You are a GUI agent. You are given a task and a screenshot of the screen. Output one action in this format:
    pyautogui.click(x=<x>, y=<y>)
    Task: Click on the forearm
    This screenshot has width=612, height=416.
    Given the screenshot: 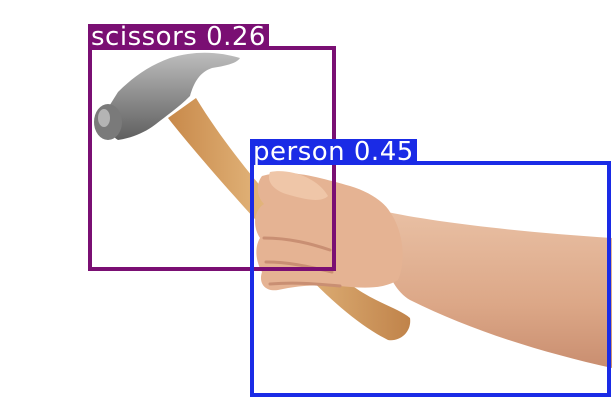 What is the action you would take?
    pyautogui.click(x=495, y=289)
    